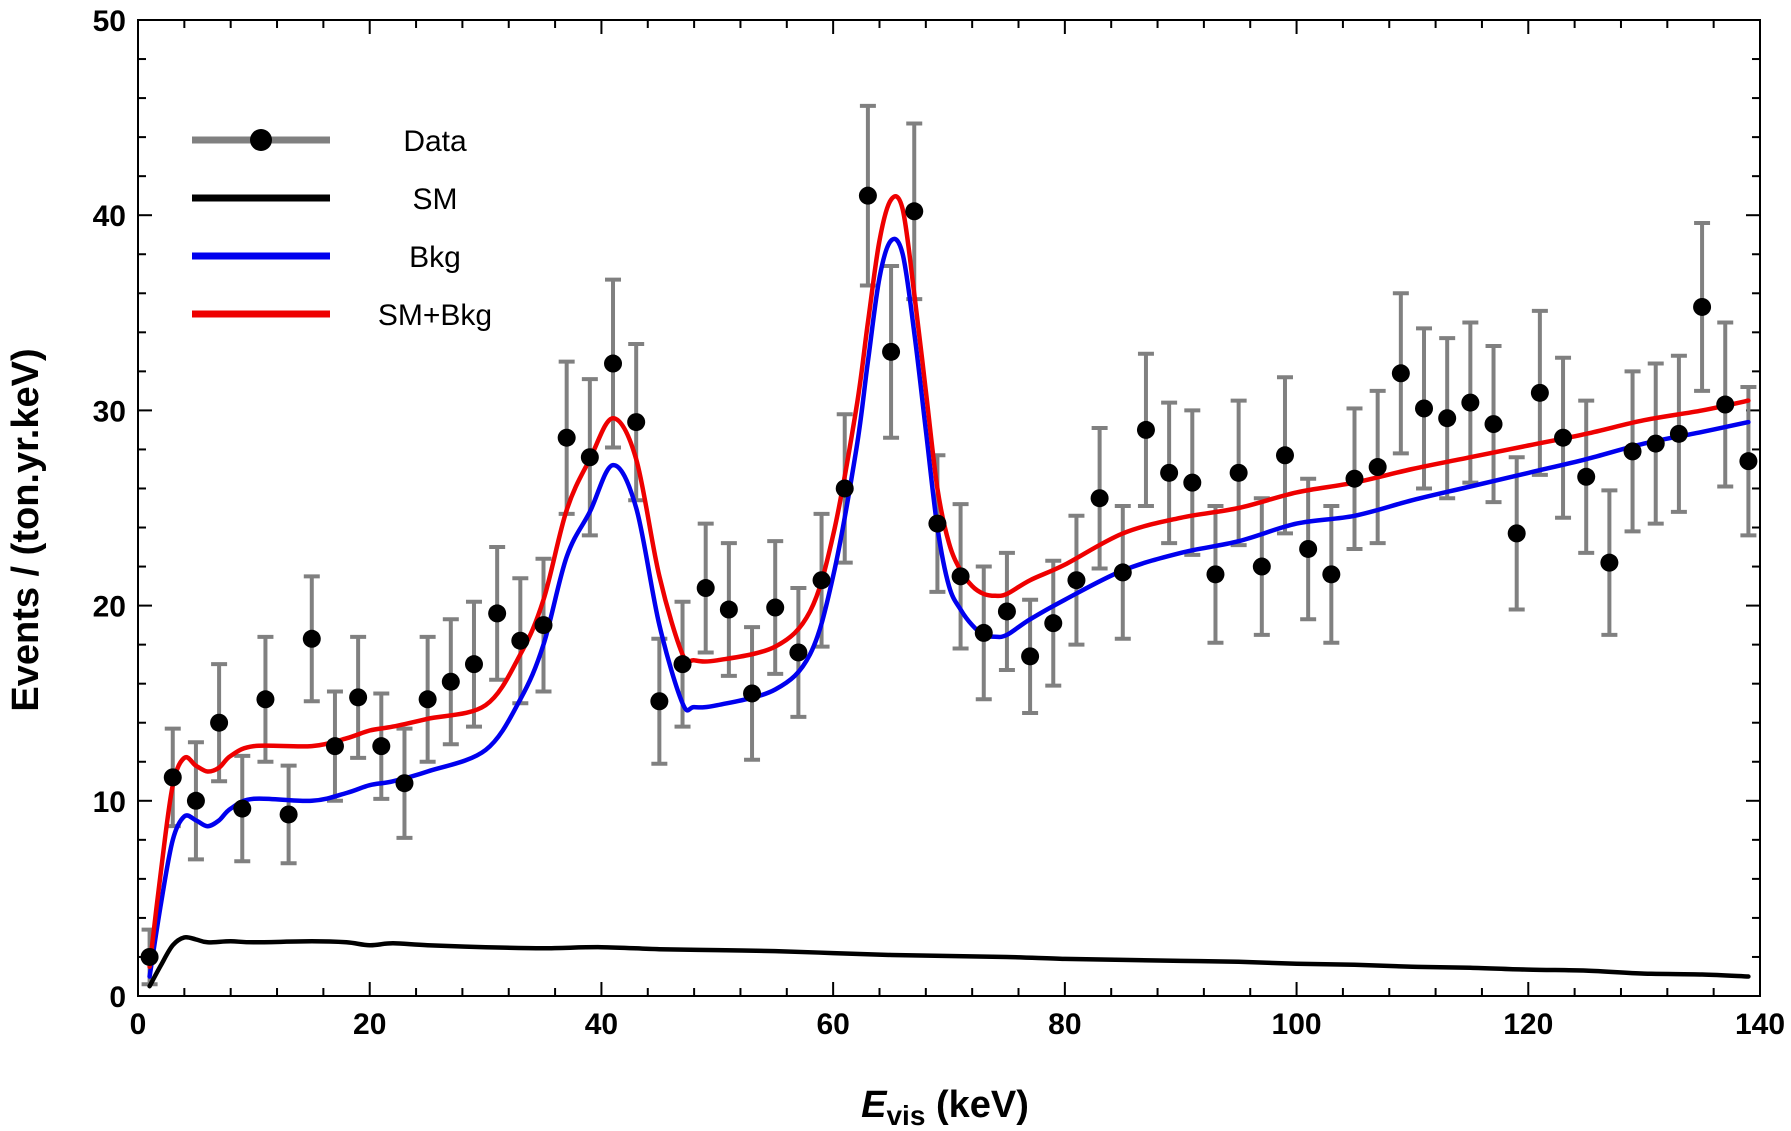 The image size is (1791, 1131). Describe the element at coordinates (1528, 1024) in the screenshot. I see `x-tick-label: 120` at that location.